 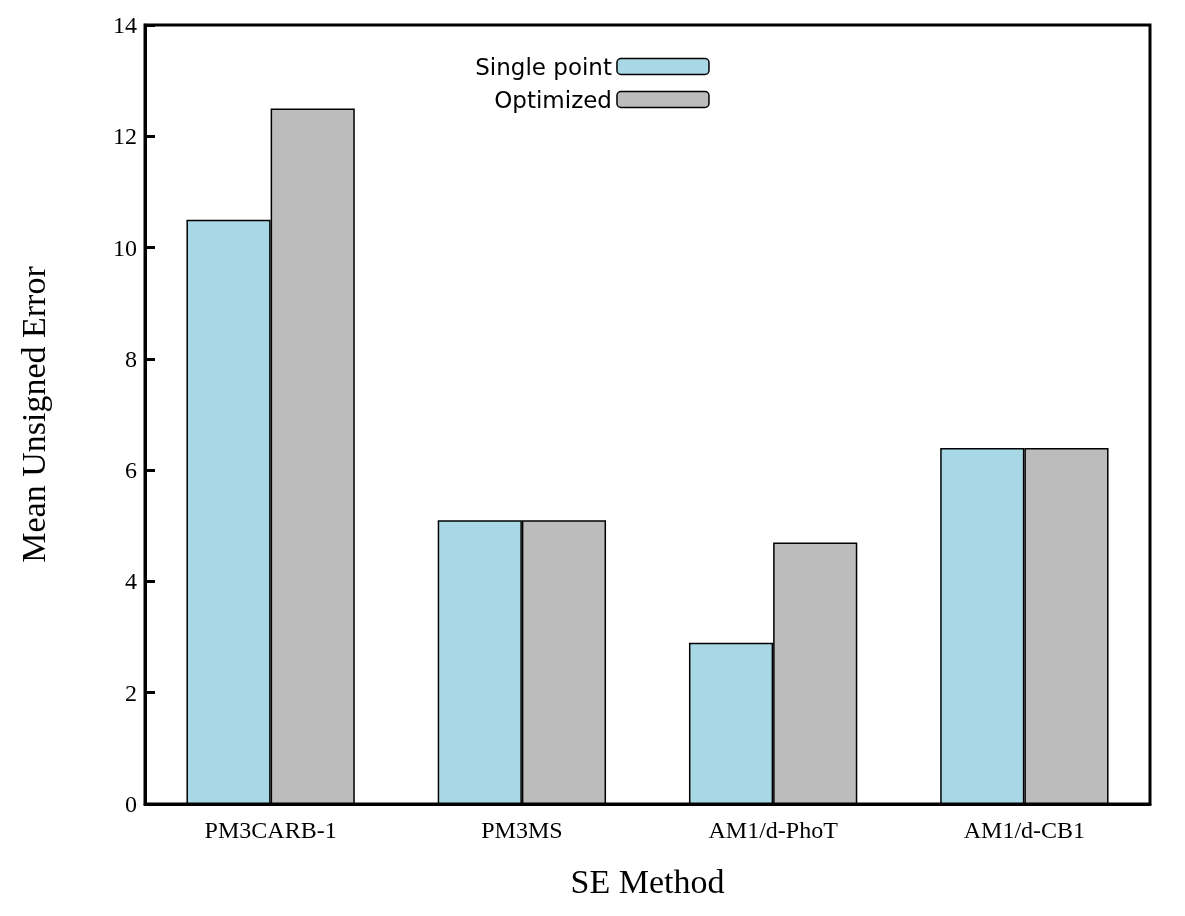 I want to click on y-tick-label: 10, so click(x=125, y=247).